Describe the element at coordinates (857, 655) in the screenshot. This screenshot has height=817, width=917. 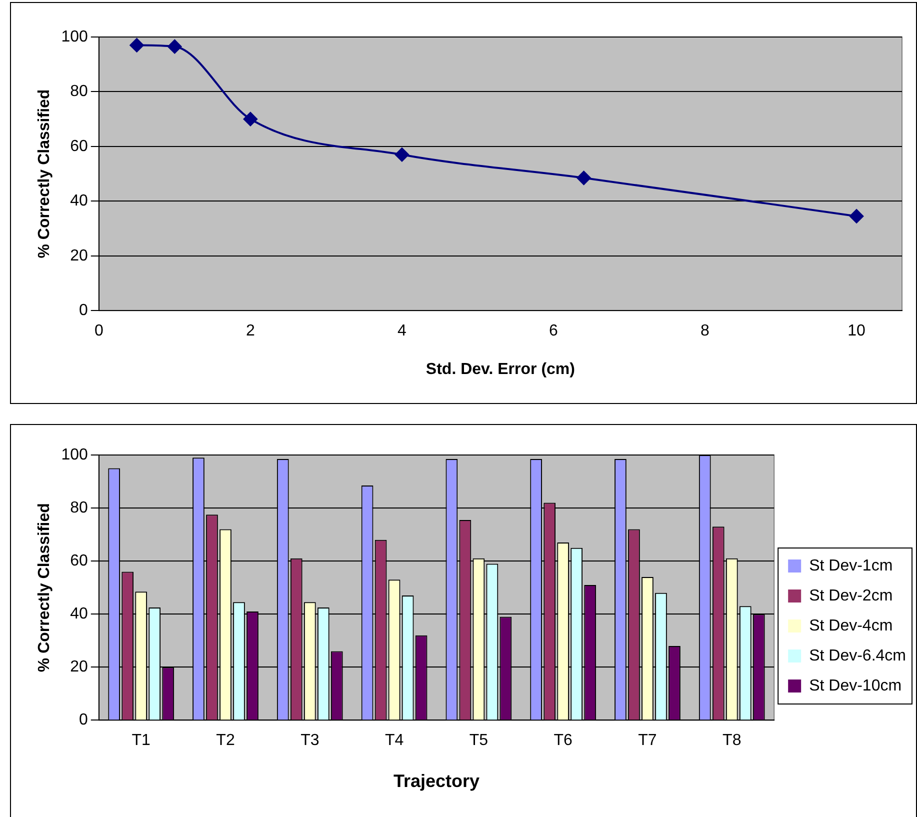
I see `legend-label: St Dev-6.4cm` at that location.